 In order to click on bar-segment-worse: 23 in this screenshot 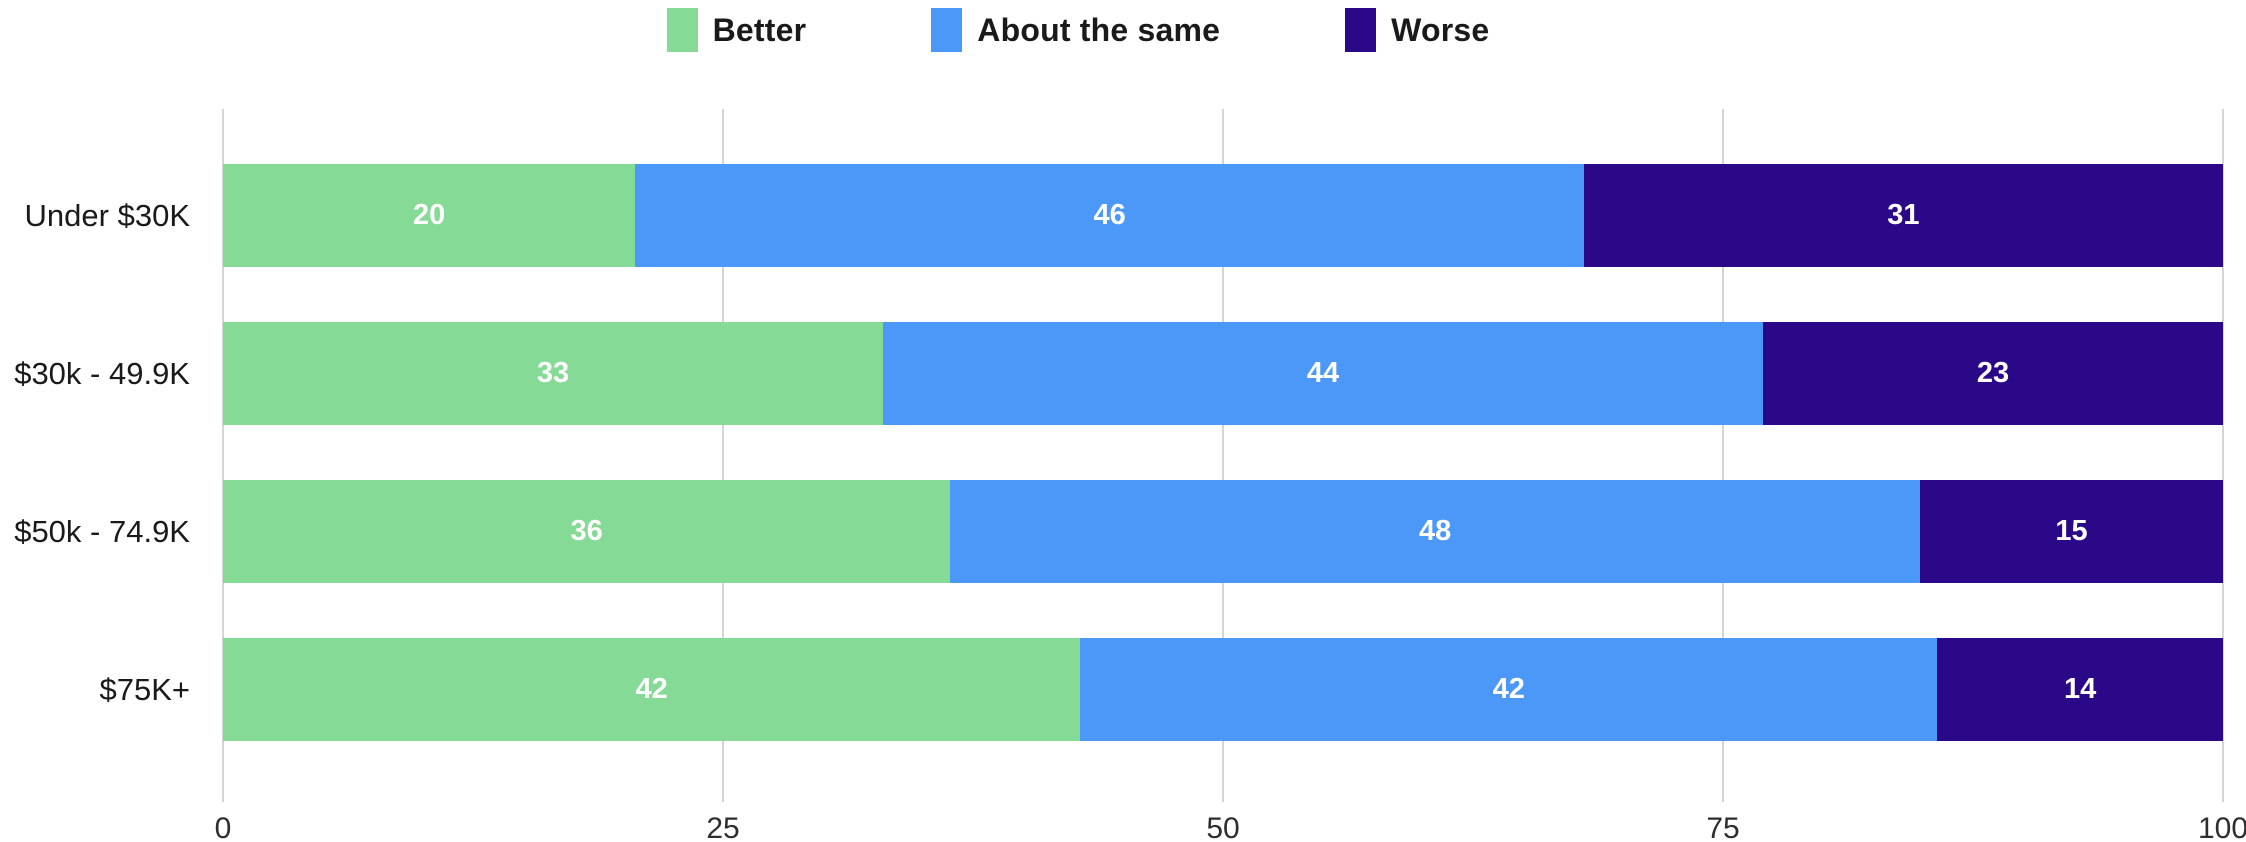, I will do `click(1993, 373)`.